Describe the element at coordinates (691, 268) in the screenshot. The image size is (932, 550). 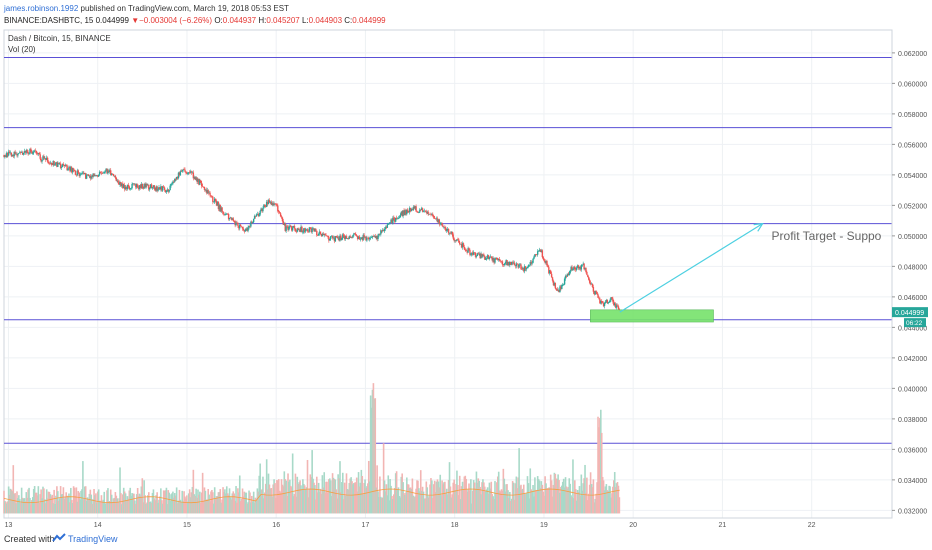
I see `profit-target-arrow` at that location.